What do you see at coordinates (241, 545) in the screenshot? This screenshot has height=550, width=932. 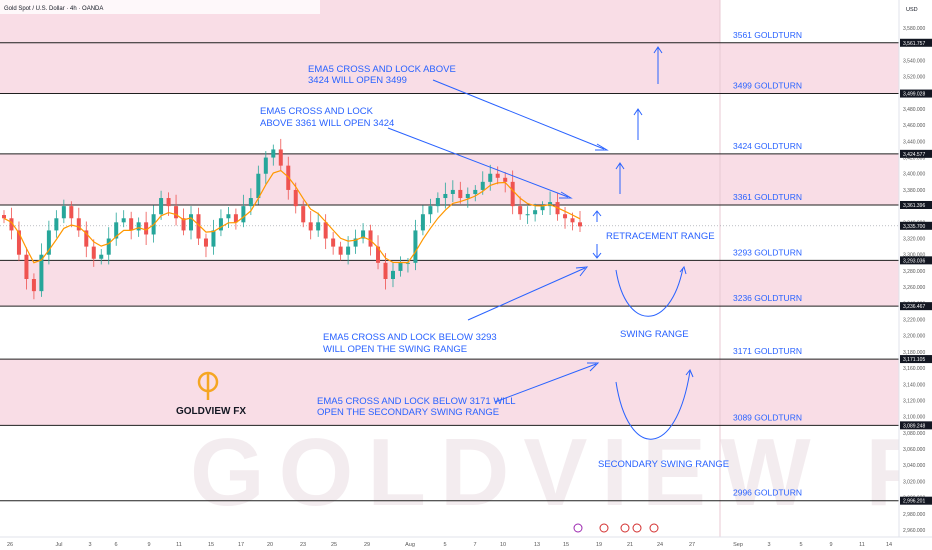 I see `x-tick-label: 17` at bounding box center [241, 545].